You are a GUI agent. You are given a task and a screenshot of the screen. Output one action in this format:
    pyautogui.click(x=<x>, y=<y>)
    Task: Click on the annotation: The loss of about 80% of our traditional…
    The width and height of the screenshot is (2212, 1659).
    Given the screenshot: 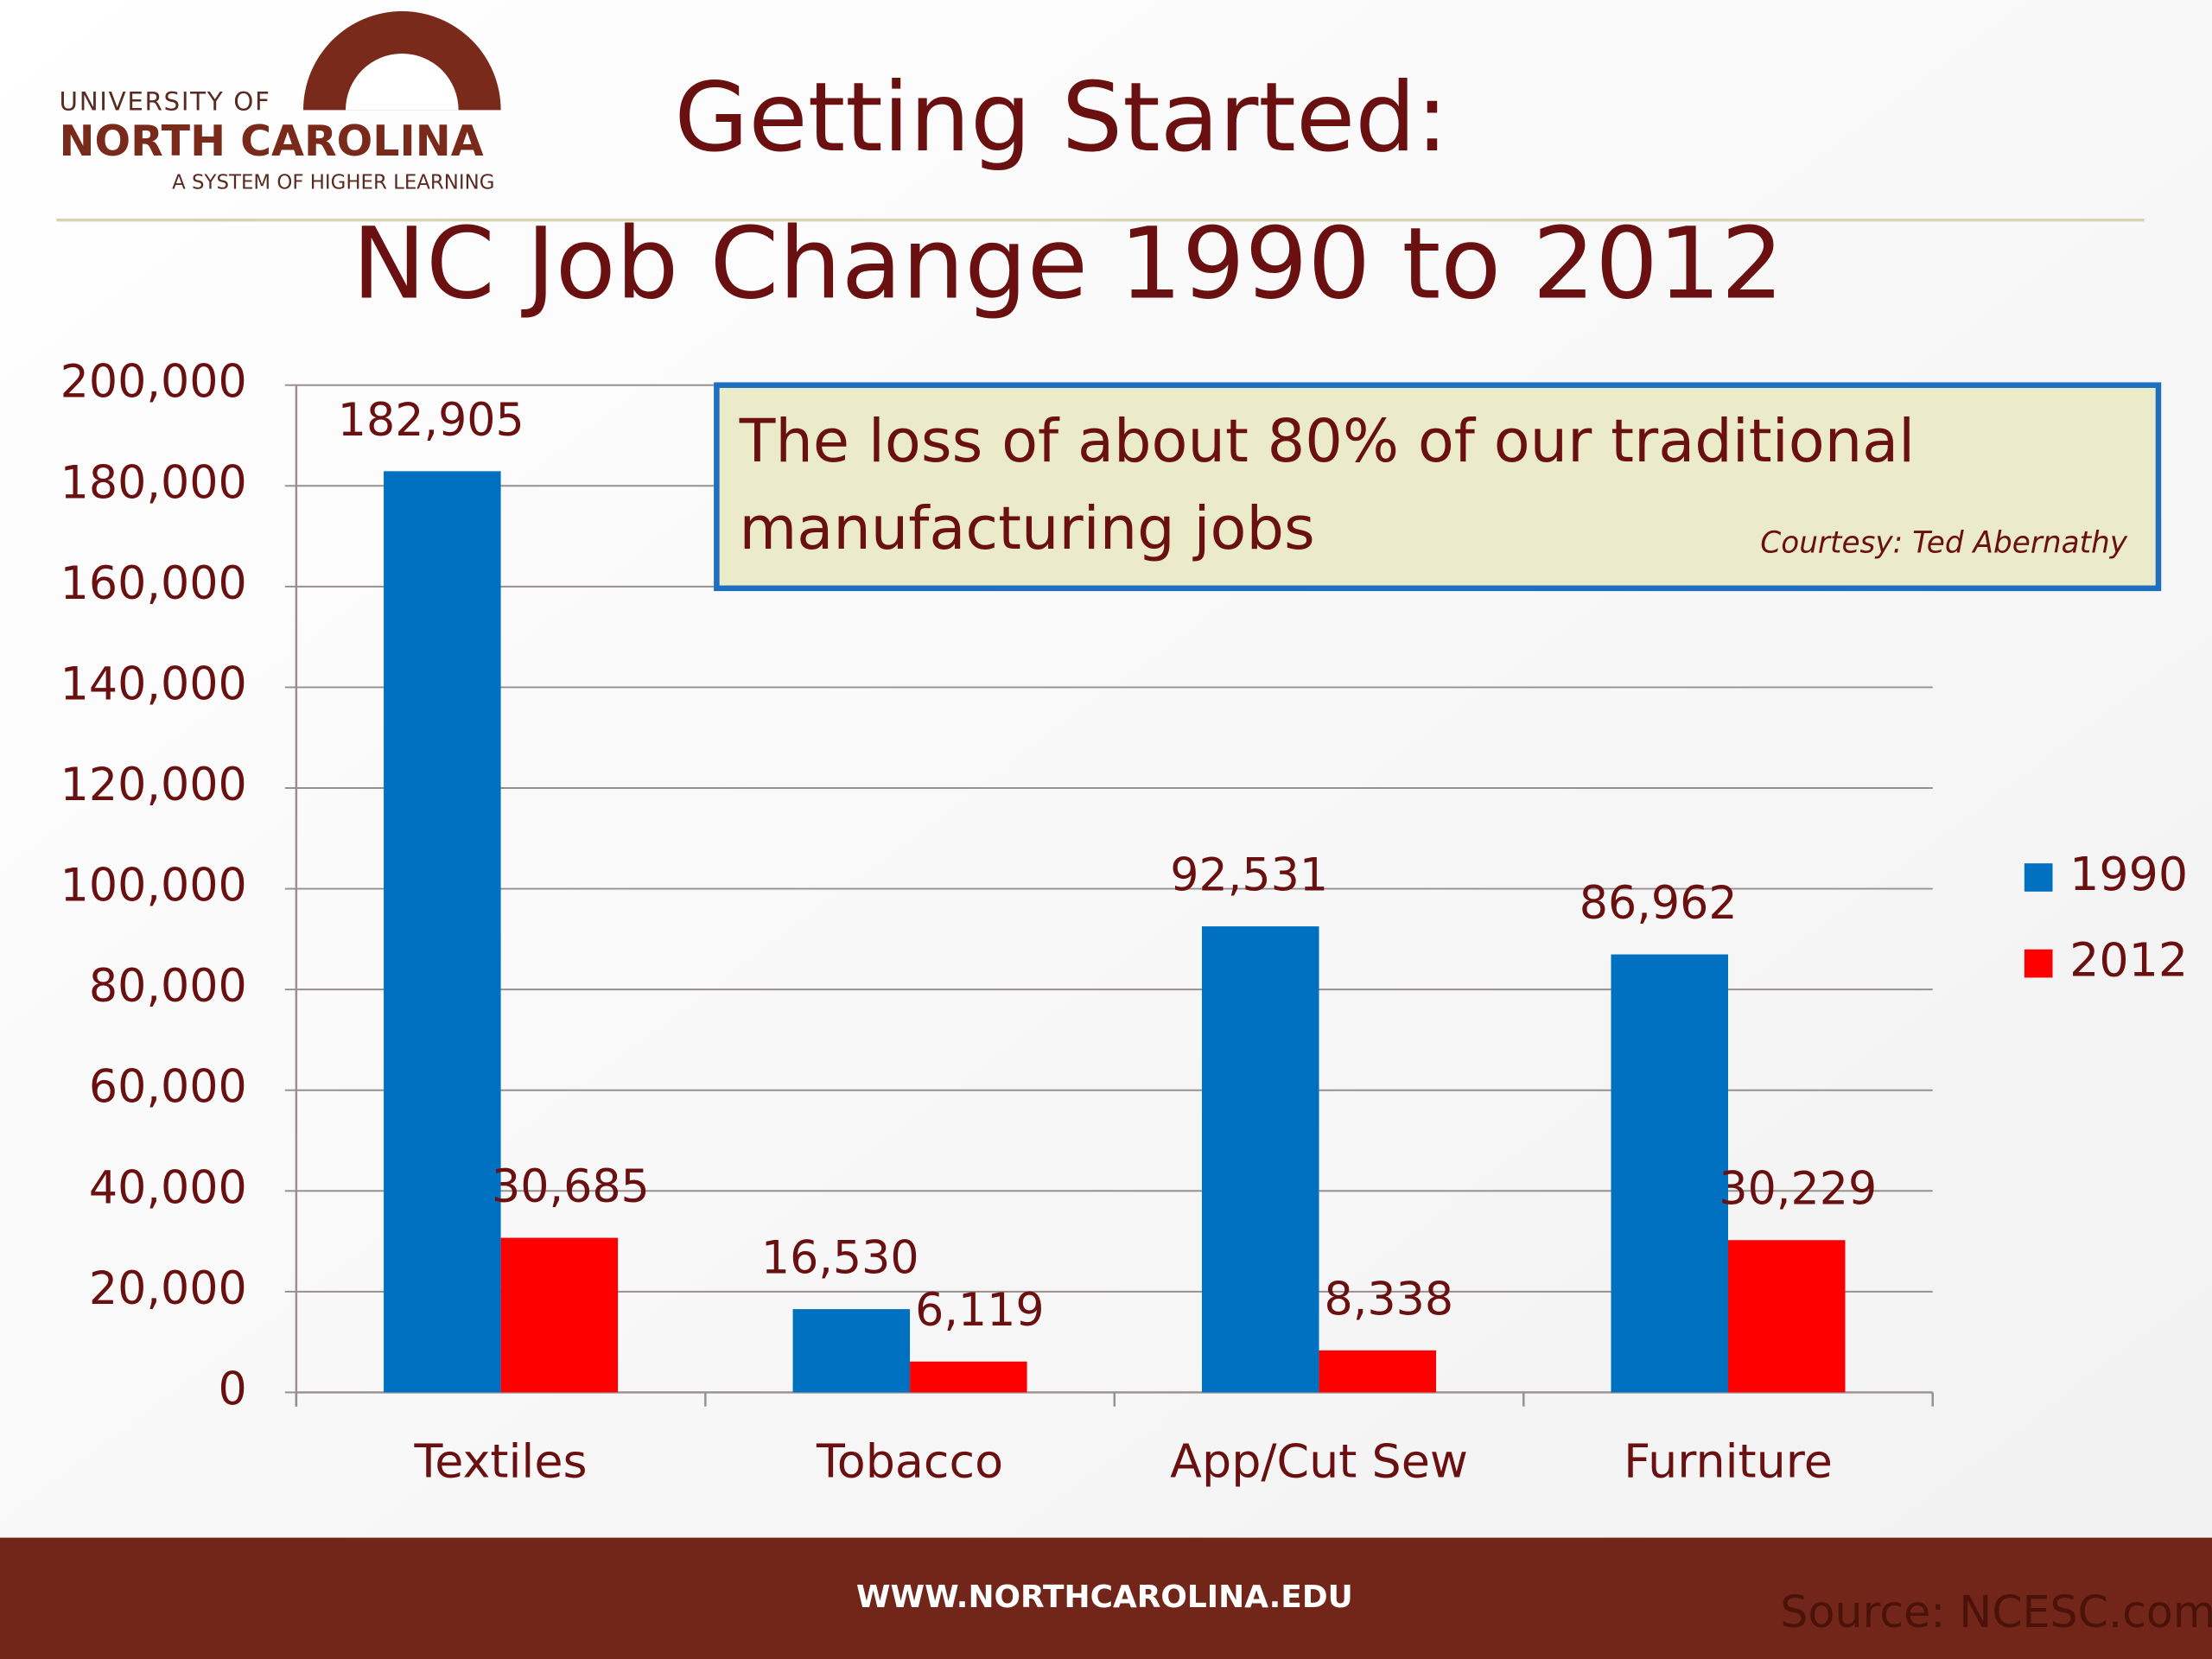 What is the action you would take?
    pyautogui.click(x=1438, y=487)
    